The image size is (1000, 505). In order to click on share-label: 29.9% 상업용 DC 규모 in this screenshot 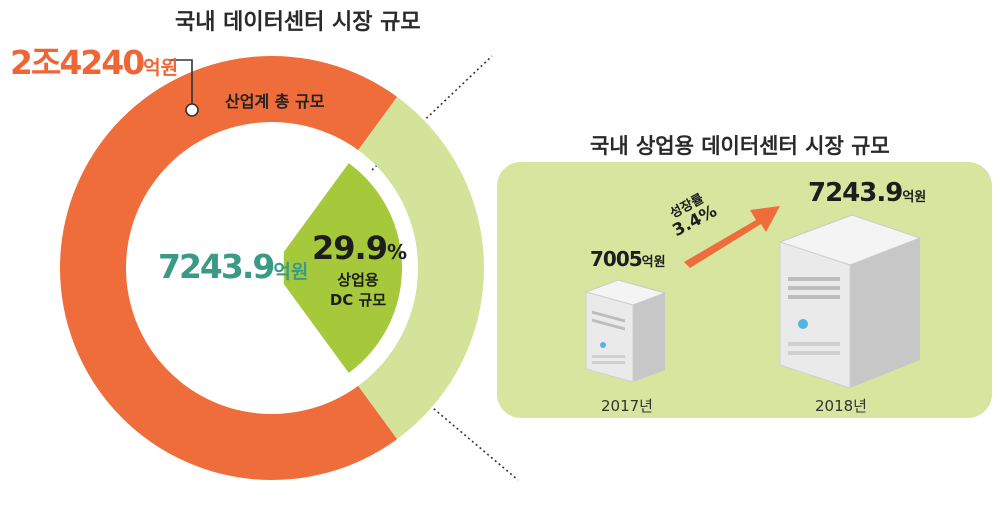, I will do `click(359, 269)`.